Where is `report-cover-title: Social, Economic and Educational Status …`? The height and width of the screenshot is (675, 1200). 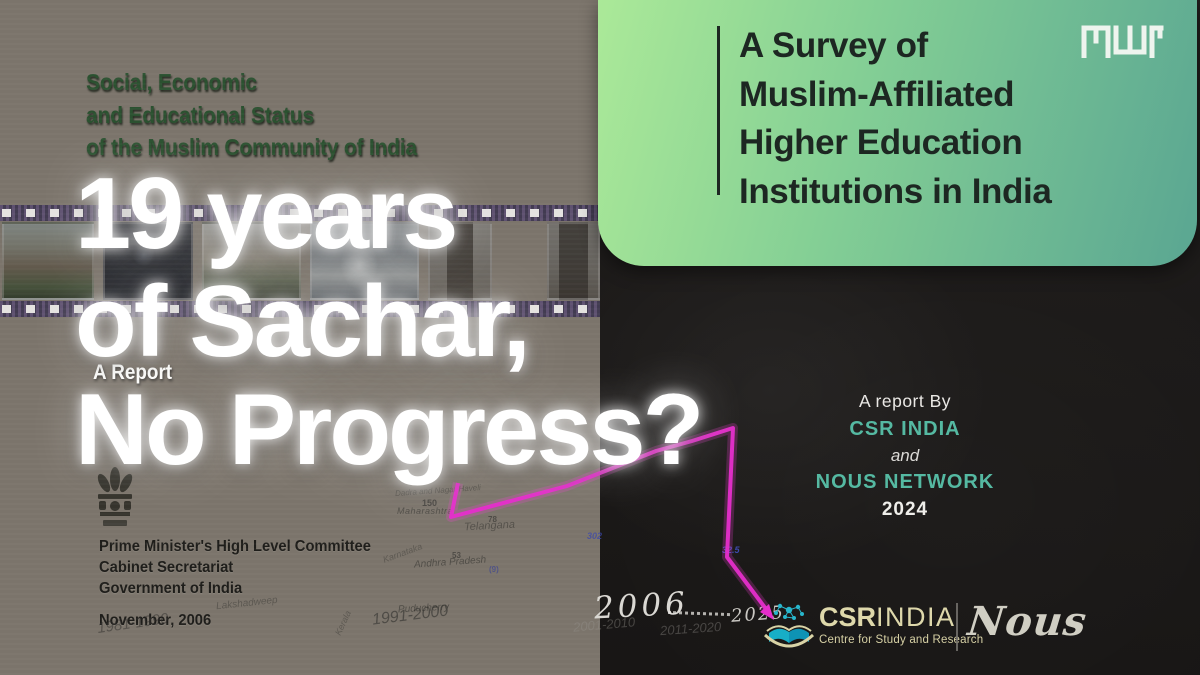
report-cover-title: Social, Economic and Educational Status … is located at coordinates (251, 115).